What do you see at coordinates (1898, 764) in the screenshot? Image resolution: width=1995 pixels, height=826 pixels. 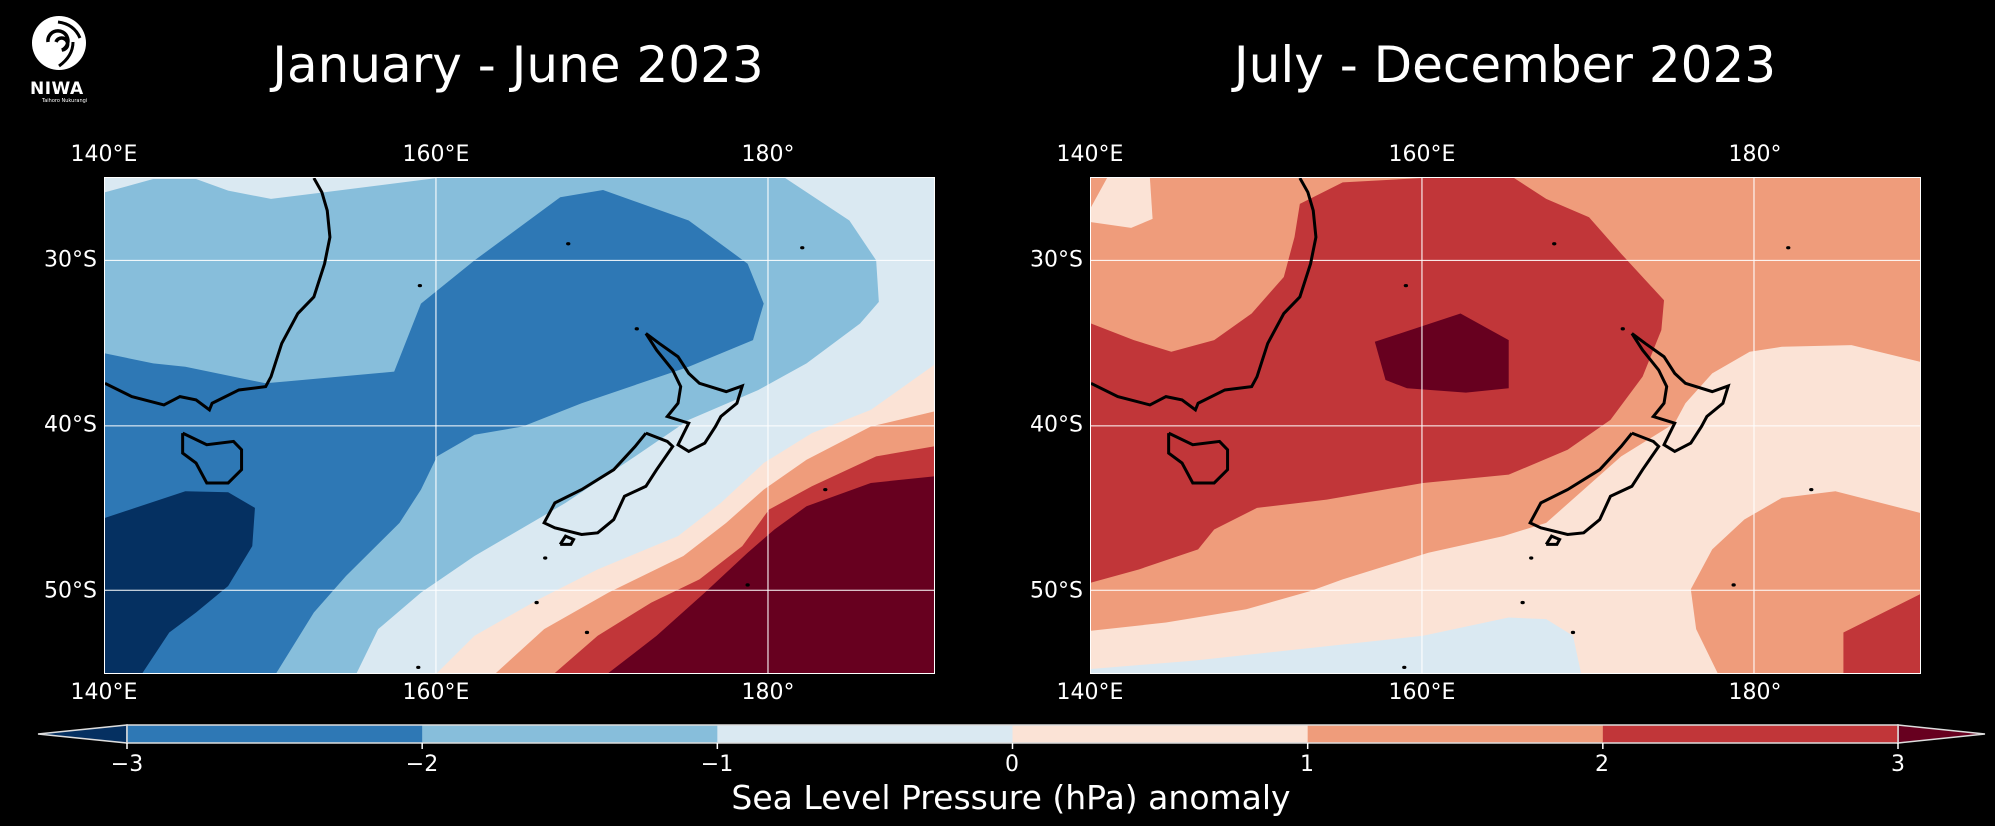 I see `colorbar-tick: 3` at bounding box center [1898, 764].